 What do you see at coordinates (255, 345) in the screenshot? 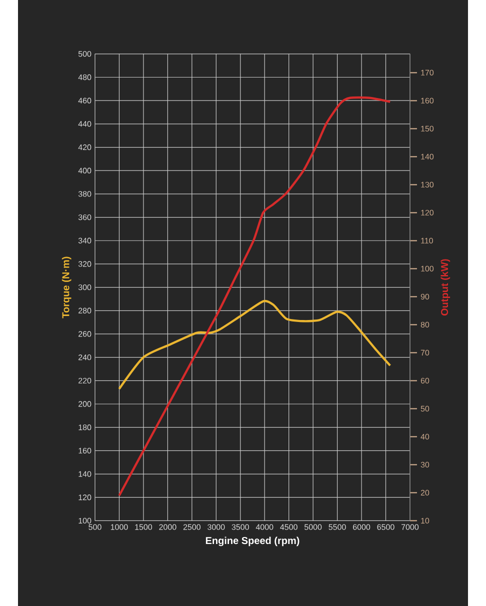
I see `line-series` at bounding box center [255, 345].